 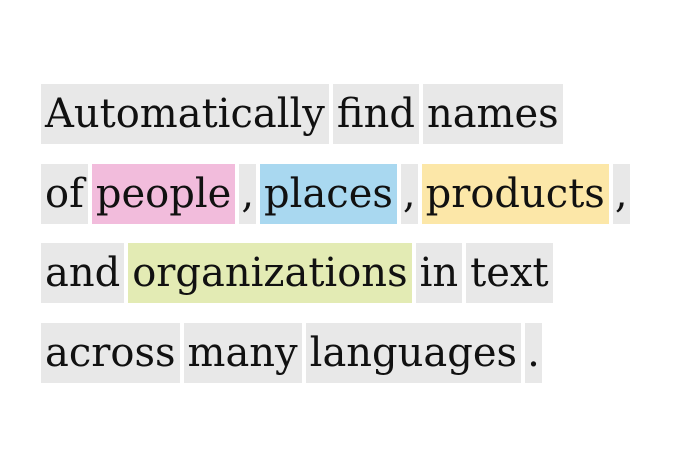 What do you see at coordinates (515, 194) in the screenshot?
I see `entity-product: products` at bounding box center [515, 194].